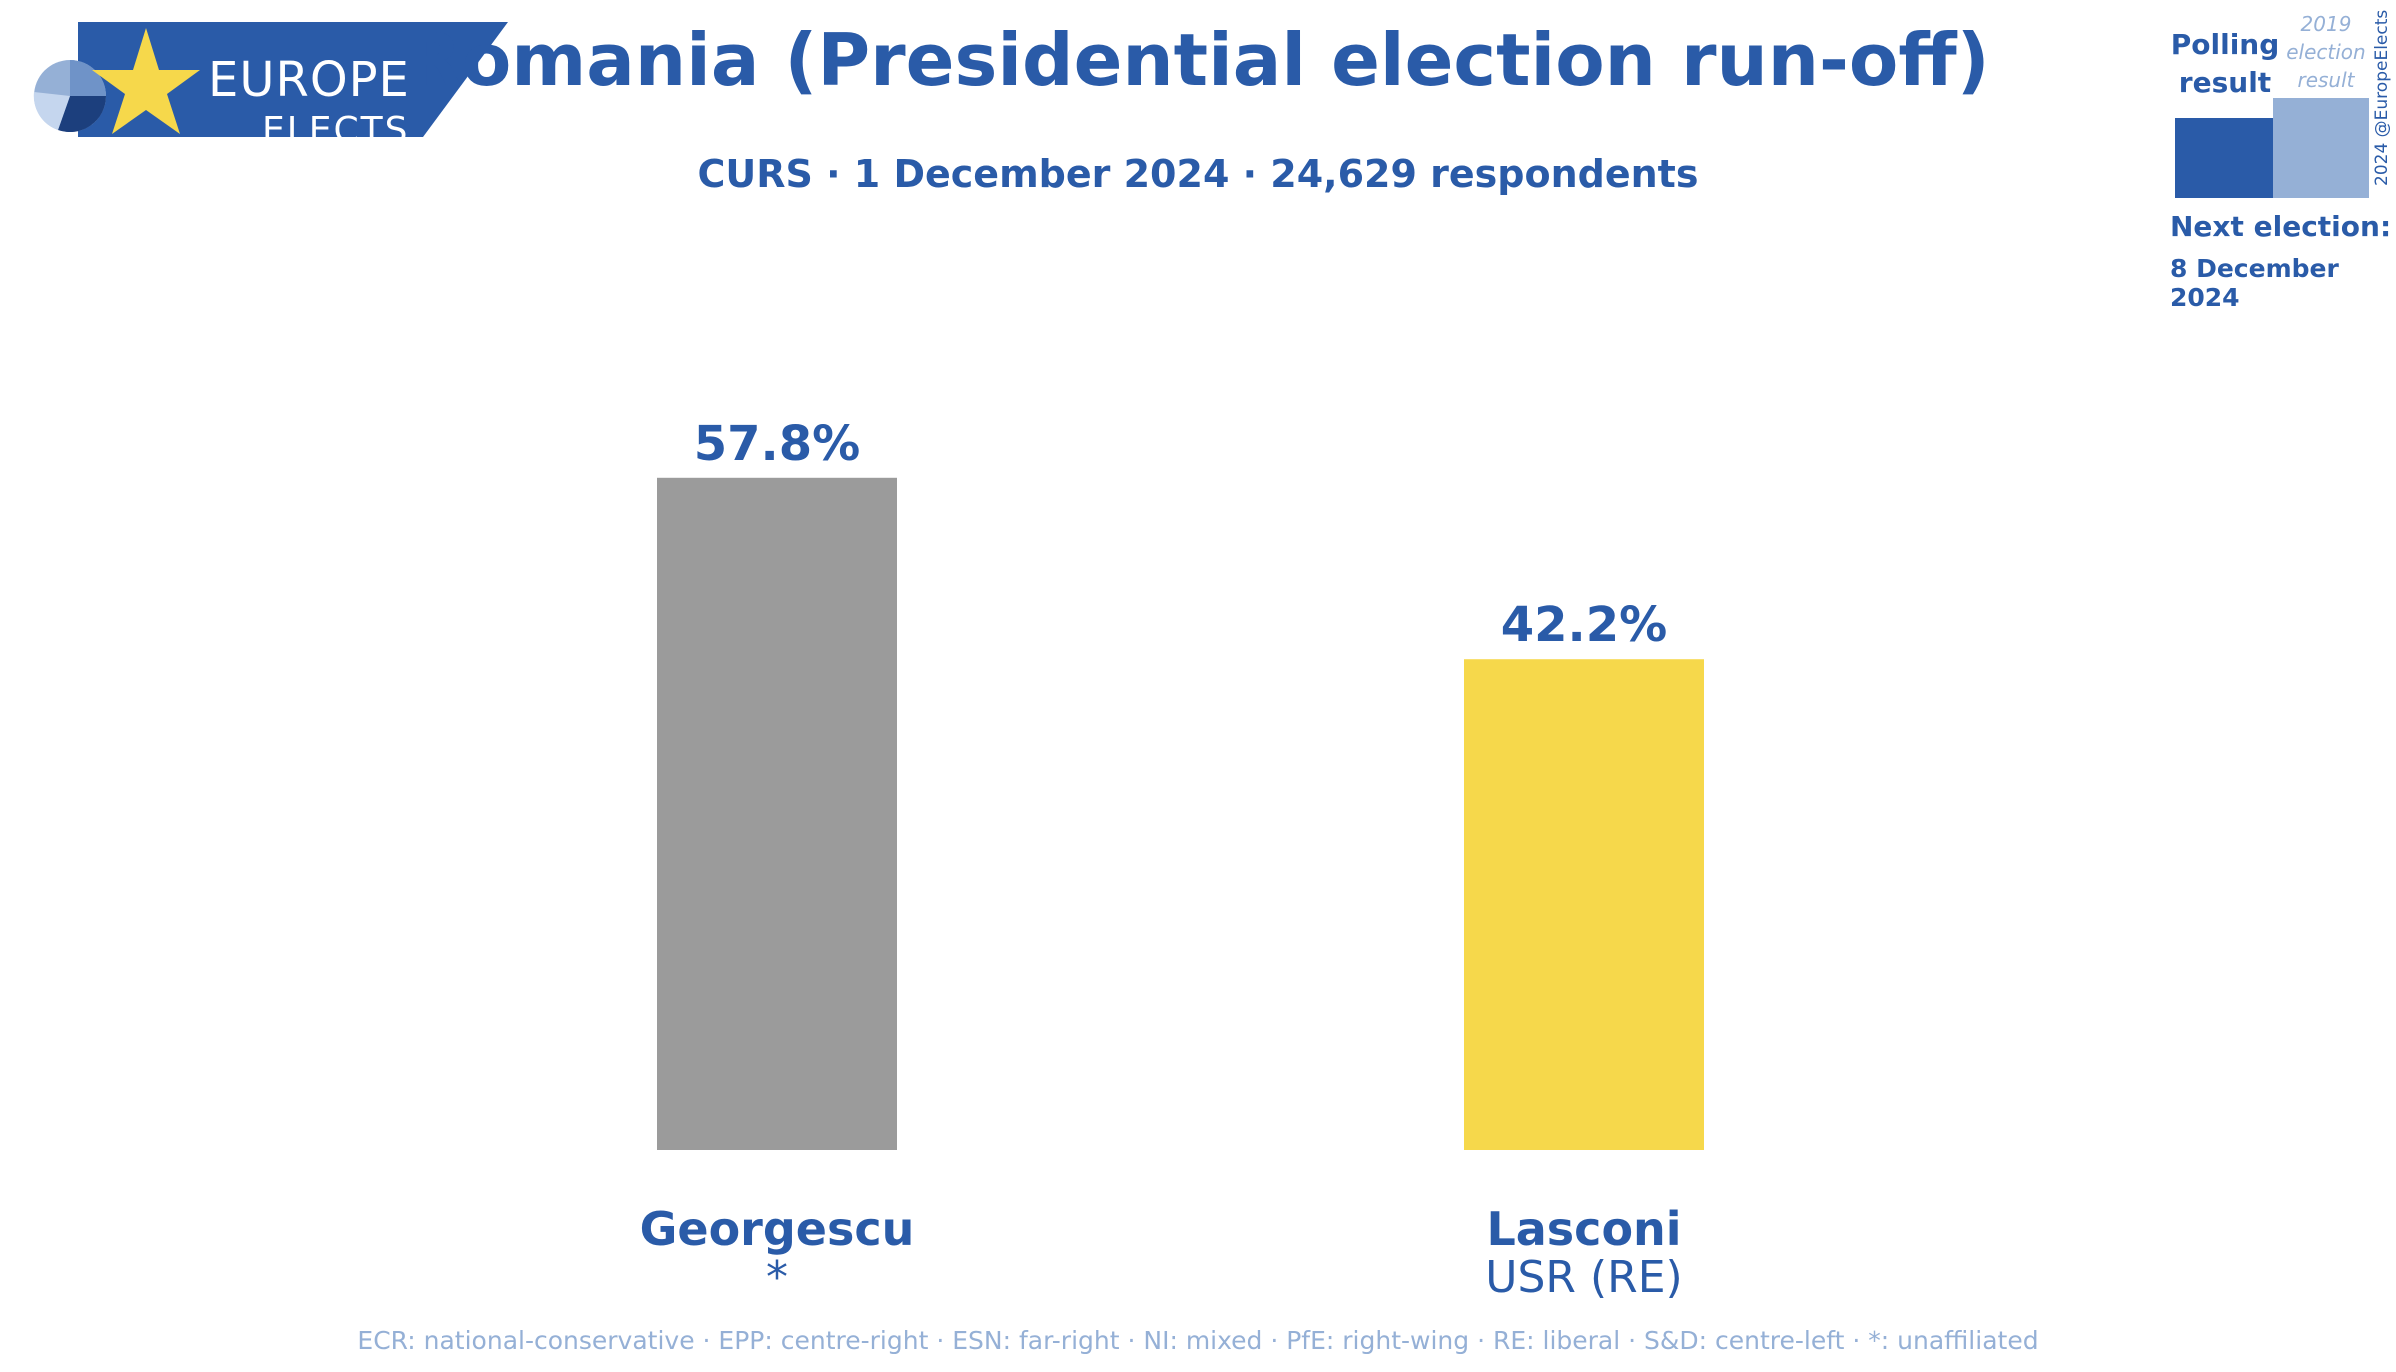  What do you see at coordinates (777, 1229) in the screenshot?
I see `candidate-name-georgescu: Georgescu` at bounding box center [777, 1229].